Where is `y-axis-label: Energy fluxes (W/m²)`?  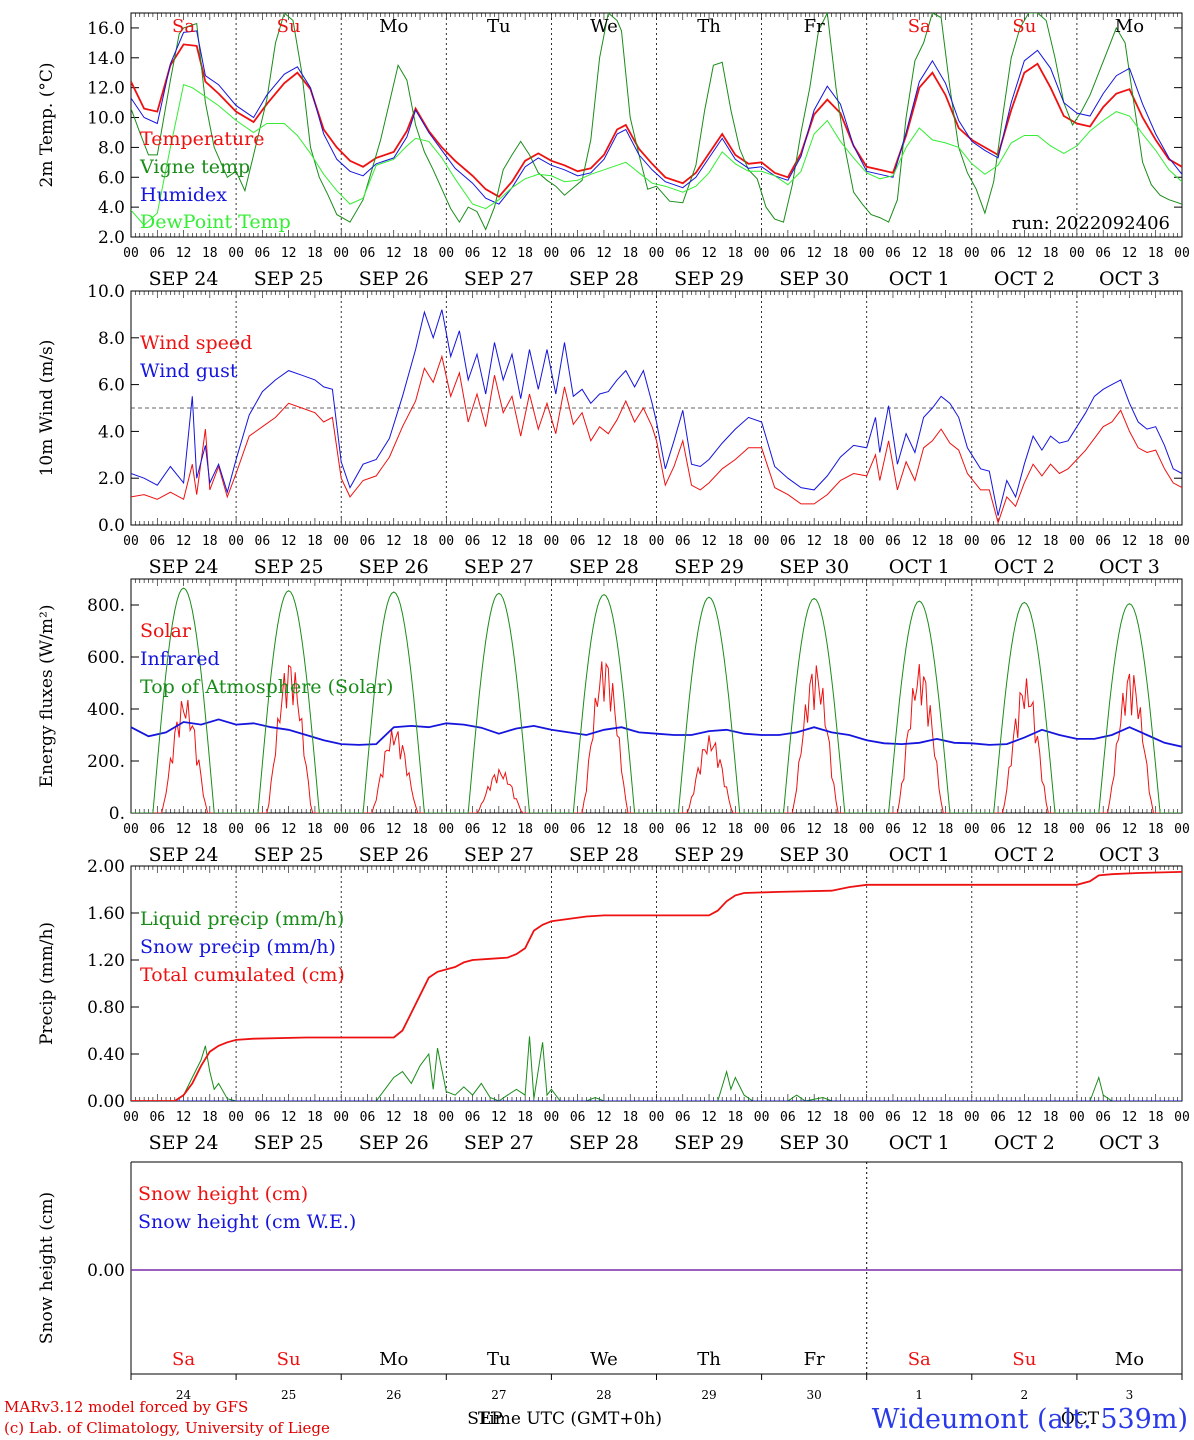
y-axis-label: Energy fluxes (W/m²) is located at coordinates (47, 696).